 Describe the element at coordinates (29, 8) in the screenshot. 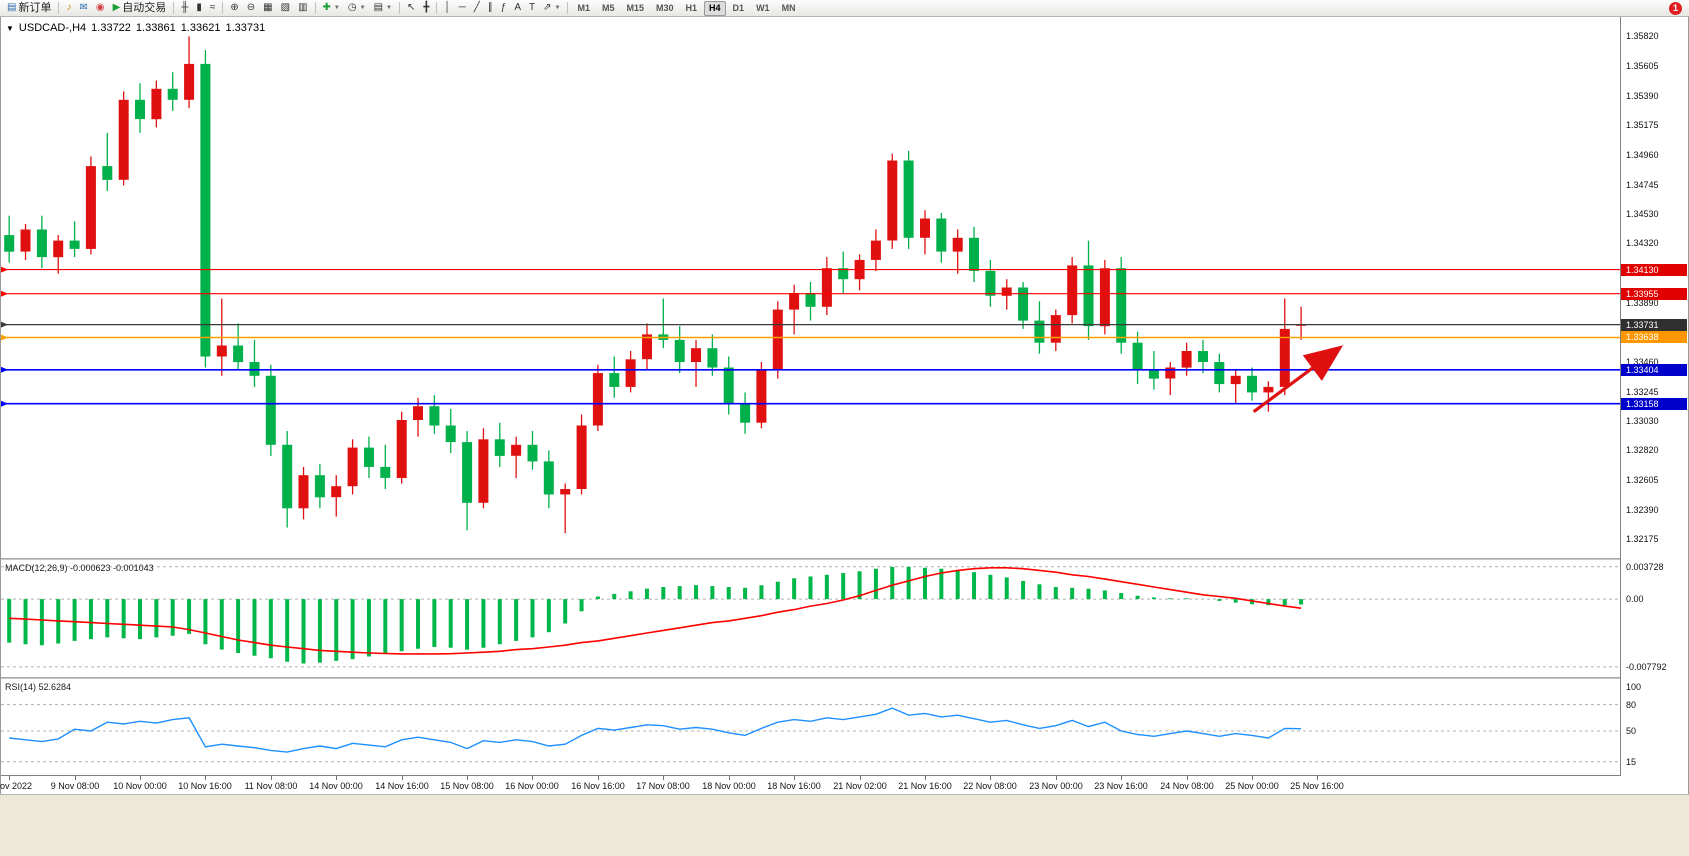

I see `new-order-button: ▤ 新订单` at that location.